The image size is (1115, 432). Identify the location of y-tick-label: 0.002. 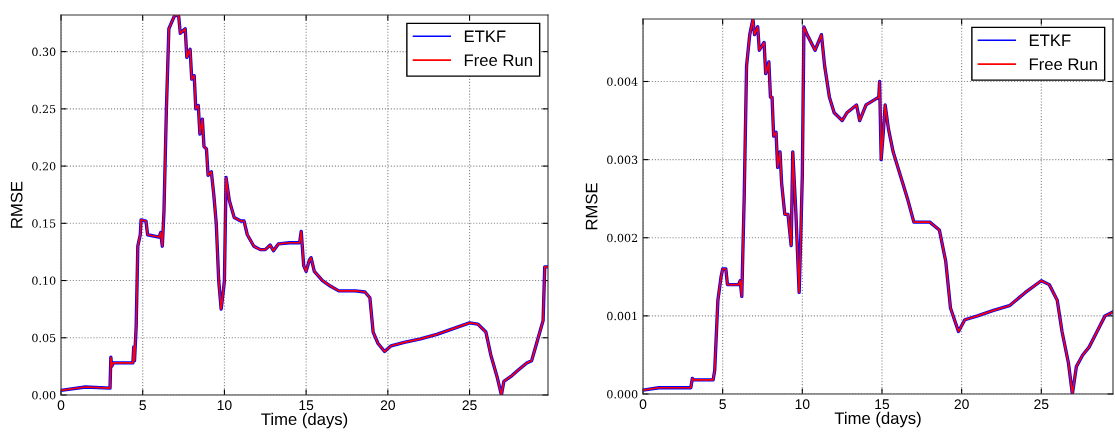
(622, 238).